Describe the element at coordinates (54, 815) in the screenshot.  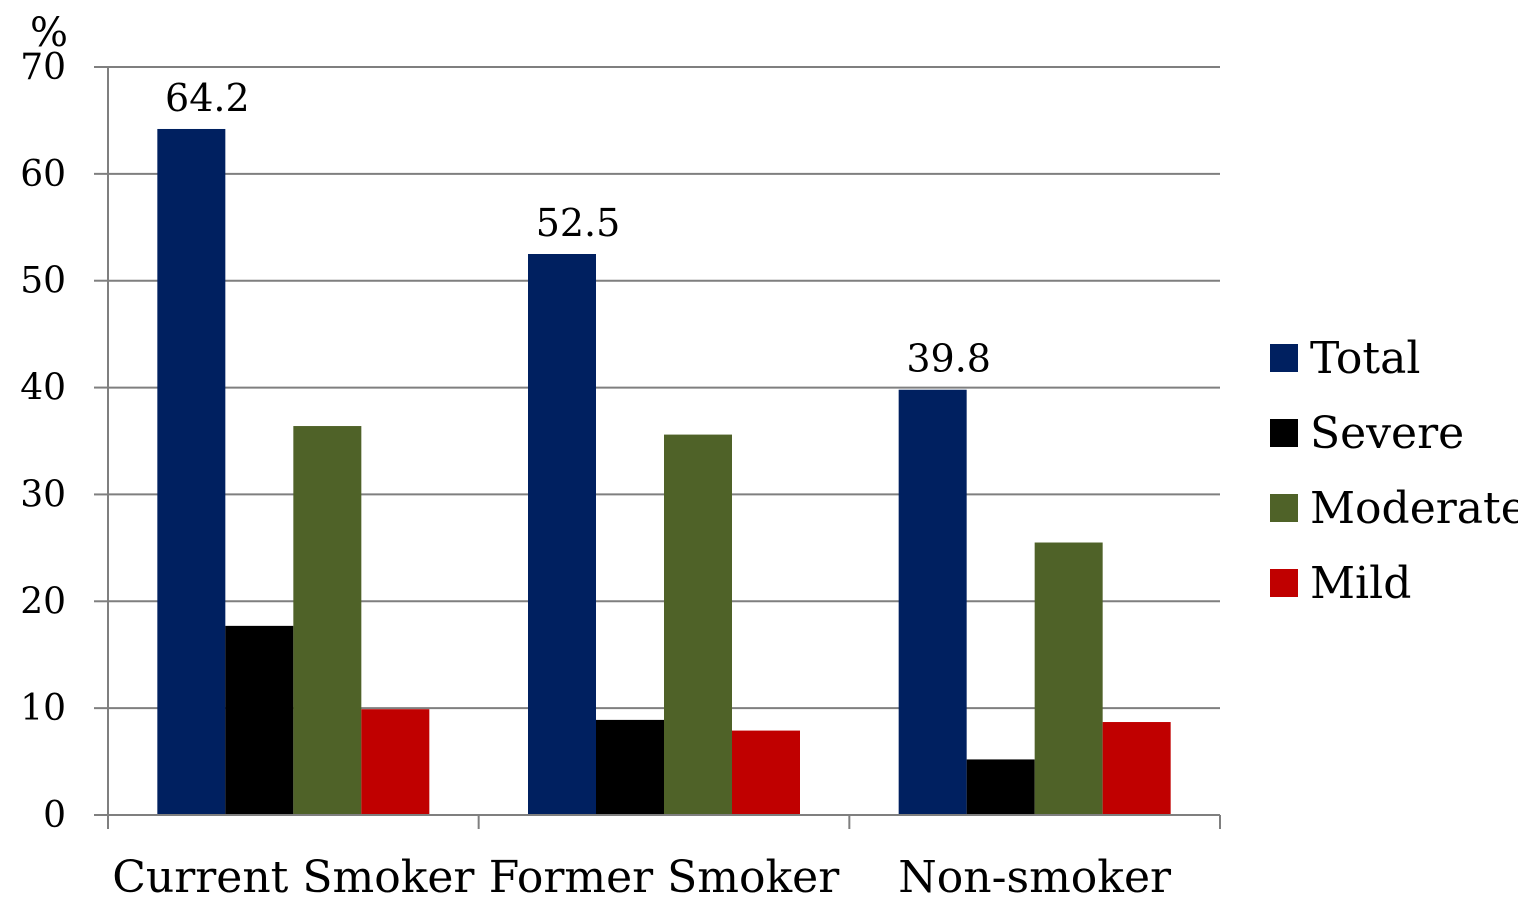
I see `y-tick-label: 0` at that location.